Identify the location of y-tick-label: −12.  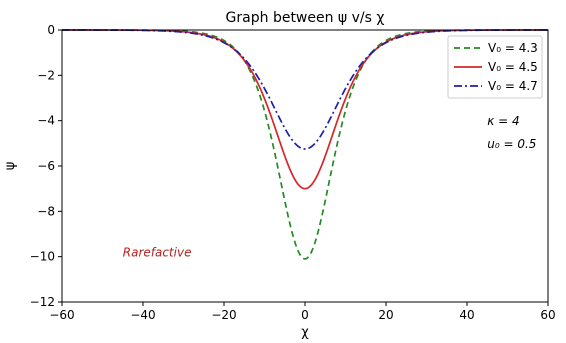
(42, 302).